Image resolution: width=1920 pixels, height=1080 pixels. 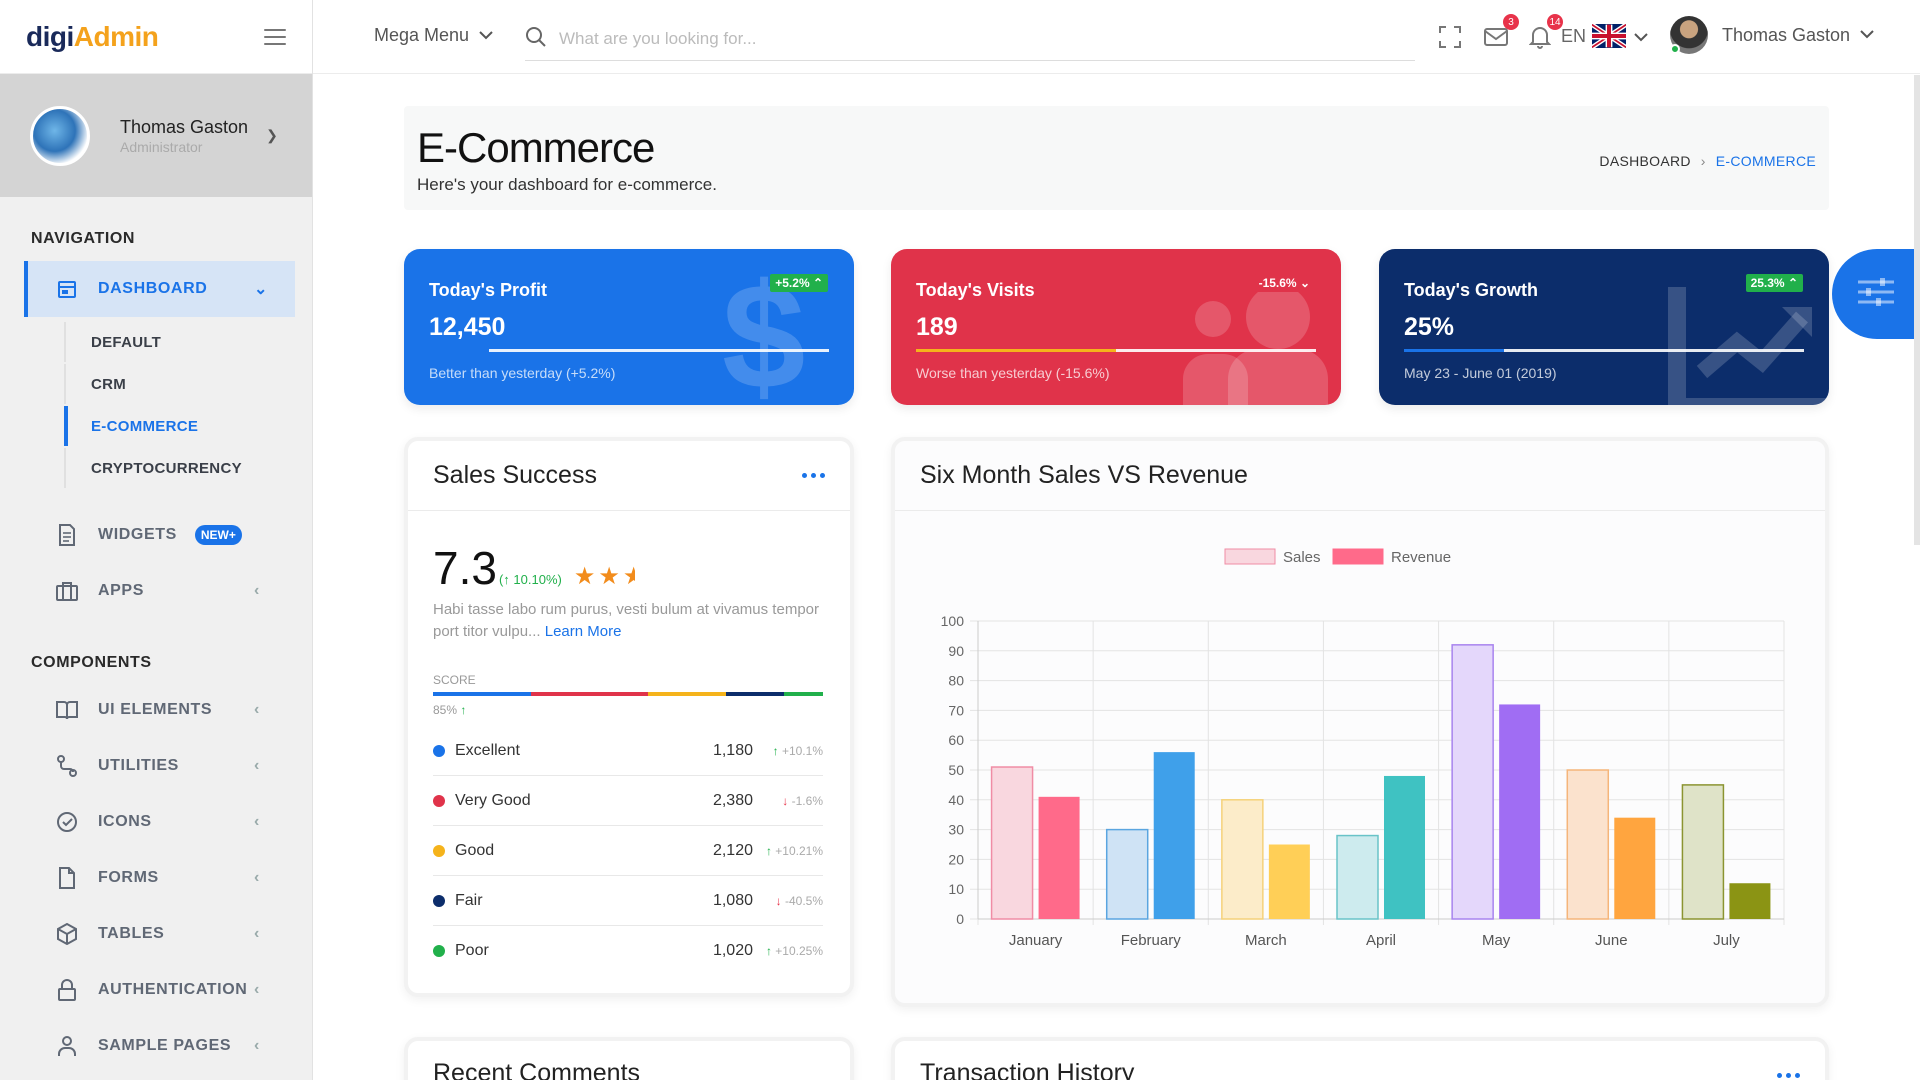 What do you see at coordinates (156, 1046) in the screenshot?
I see `sidebar-item-sample-pages: SAMPLE PAGES ‹` at bounding box center [156, 1046].